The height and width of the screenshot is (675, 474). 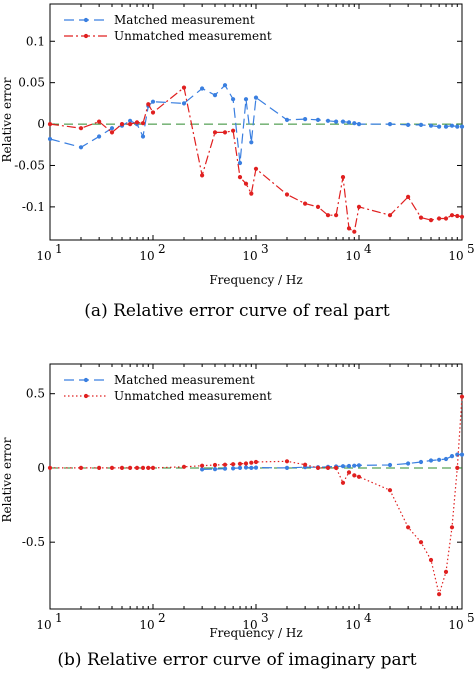 I want to click on y-tick-label: -0.05, so click(x=29, y=165).